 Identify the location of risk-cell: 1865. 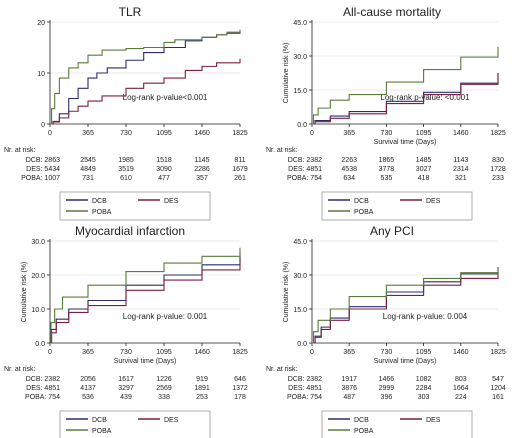
(387, 160).